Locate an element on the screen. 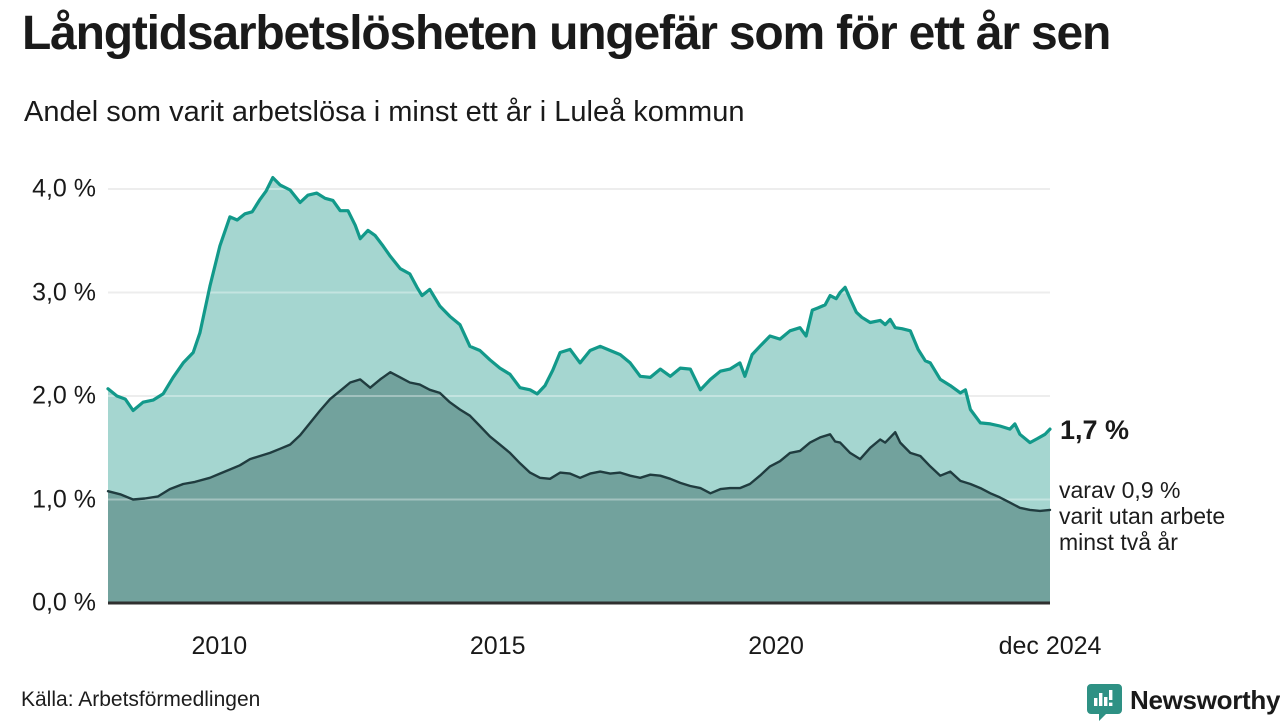 This screenshot has width=1280, height=721. x-axis-tick-label: 2020 is located at coordinates (776, 646).